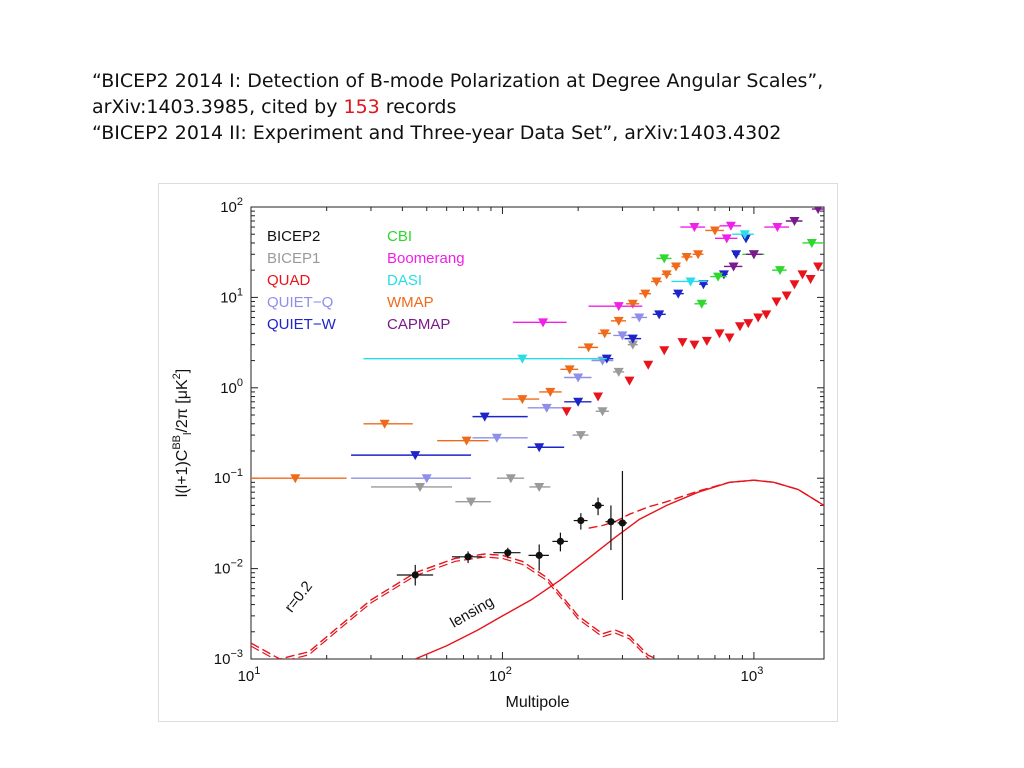 The image size is (1024, 768). Describe the element at coordinates (228, 658) in the screenshot. I see `y-tick-label: 10⁻³` at that location.